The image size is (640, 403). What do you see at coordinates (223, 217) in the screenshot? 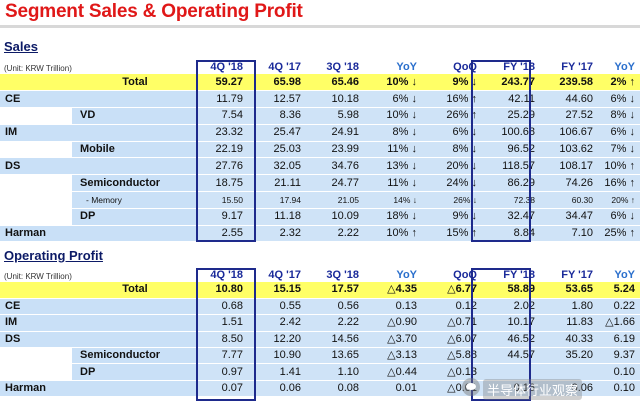
I see `table-cell: 9.17` at bounding box center [223, 217].